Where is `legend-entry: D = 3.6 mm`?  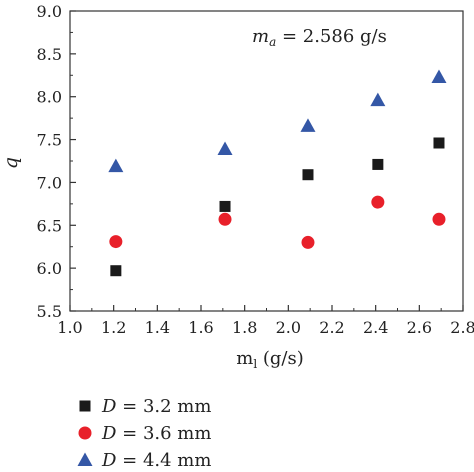 legend-entry: D = 3.6 mm is located at coordinates (156, 433).